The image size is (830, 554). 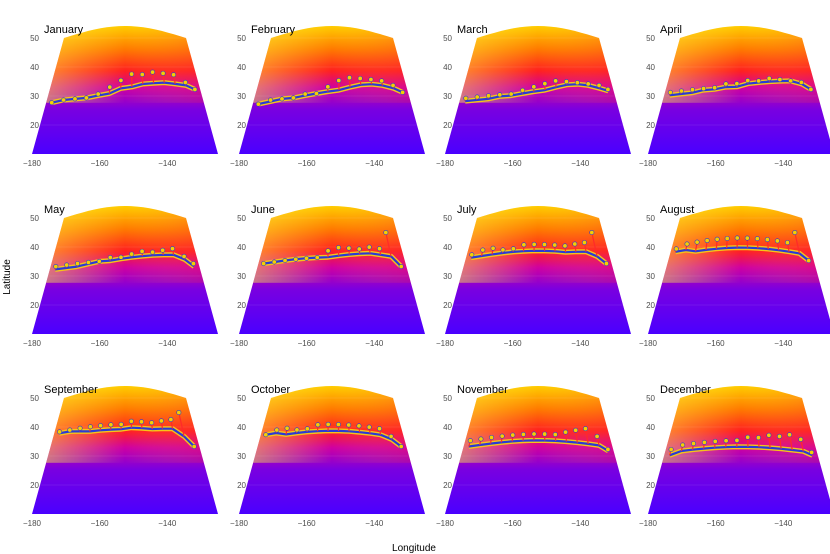 What do you see at coordinates (34, 276) in the screenshot?
I see `y-tick-label: 30` at bounding box center [34, 276].